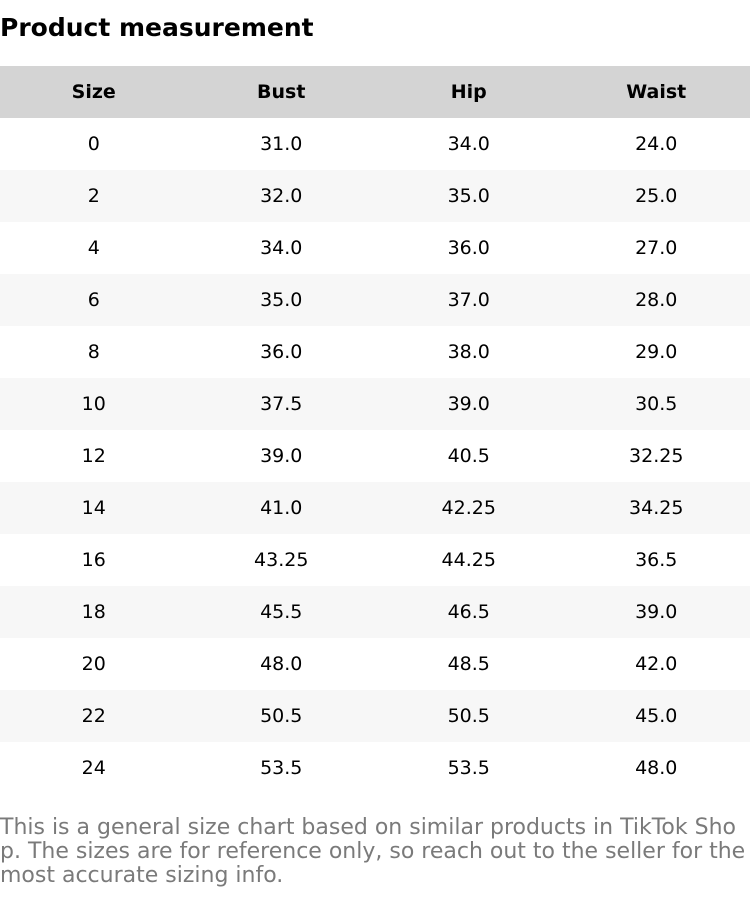  What do you see at coordinates (94, 196) in the screenshot?
I see `table-cell: 2` at bounding box center [94, 196].